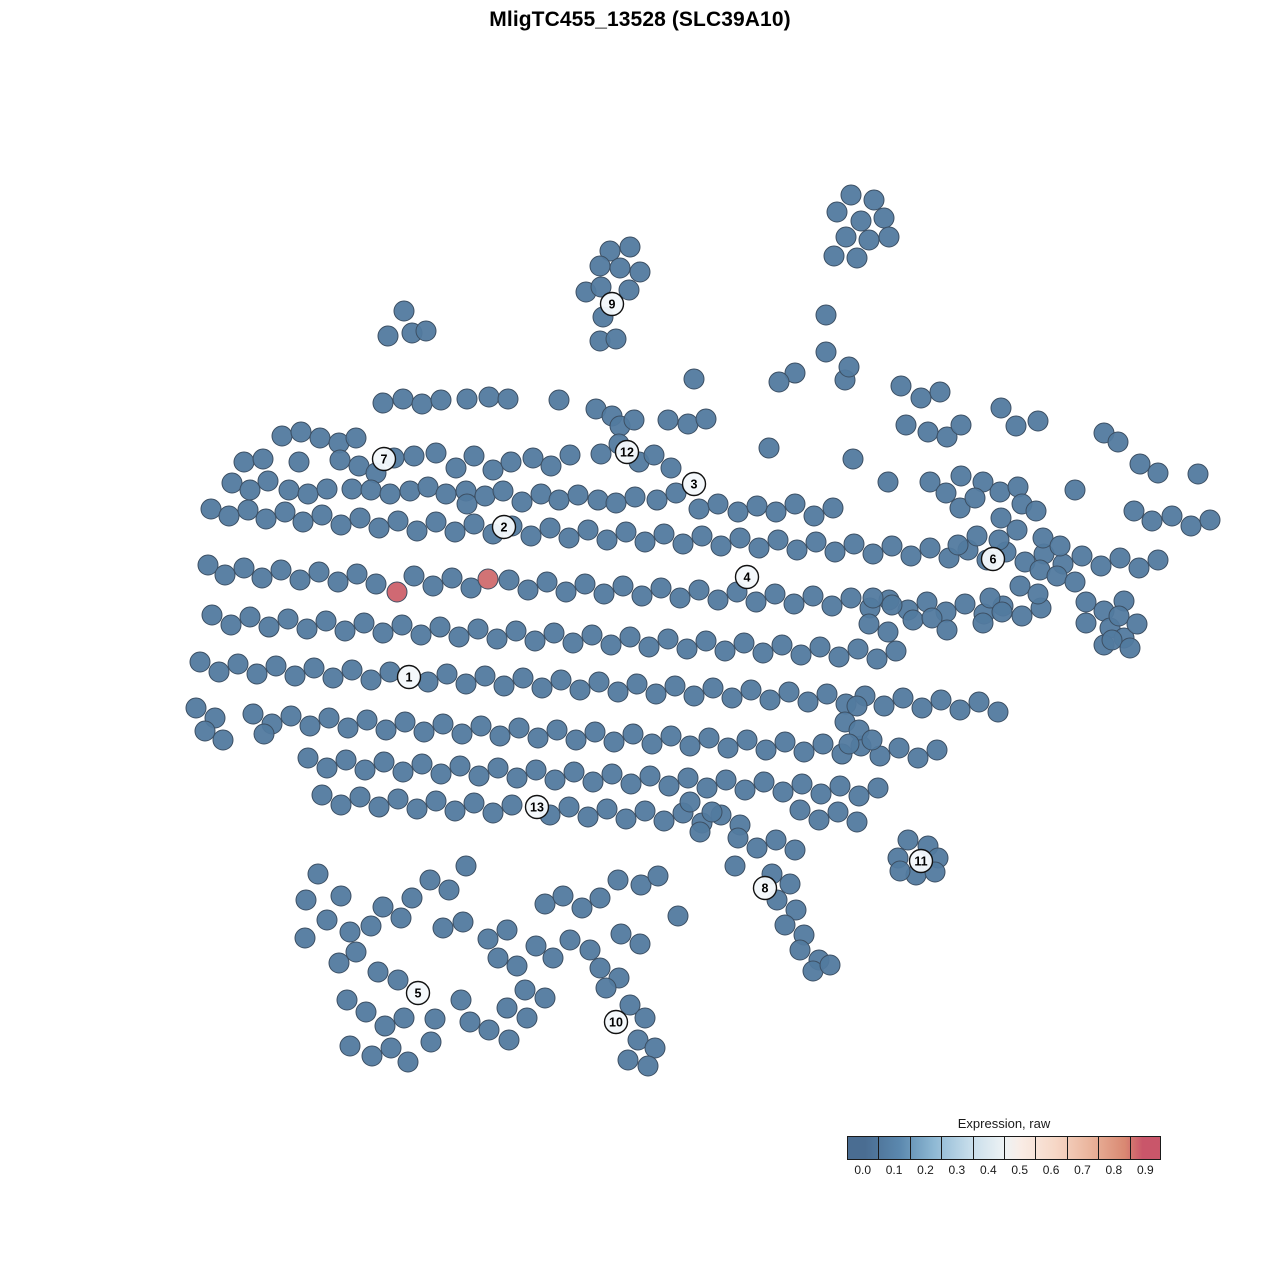  Describe the element at coordinates (993, 559) in the screenshot. I see `cluster-label-6: 6` at that location.